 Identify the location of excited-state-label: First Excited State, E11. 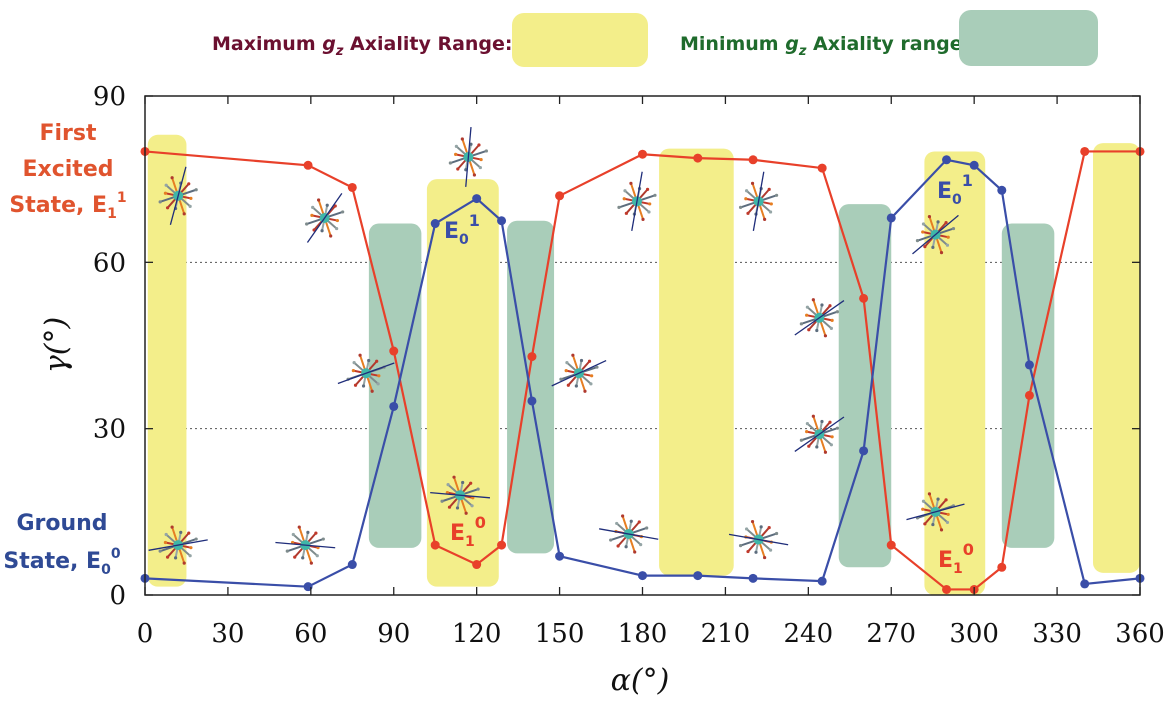
(67, 171).